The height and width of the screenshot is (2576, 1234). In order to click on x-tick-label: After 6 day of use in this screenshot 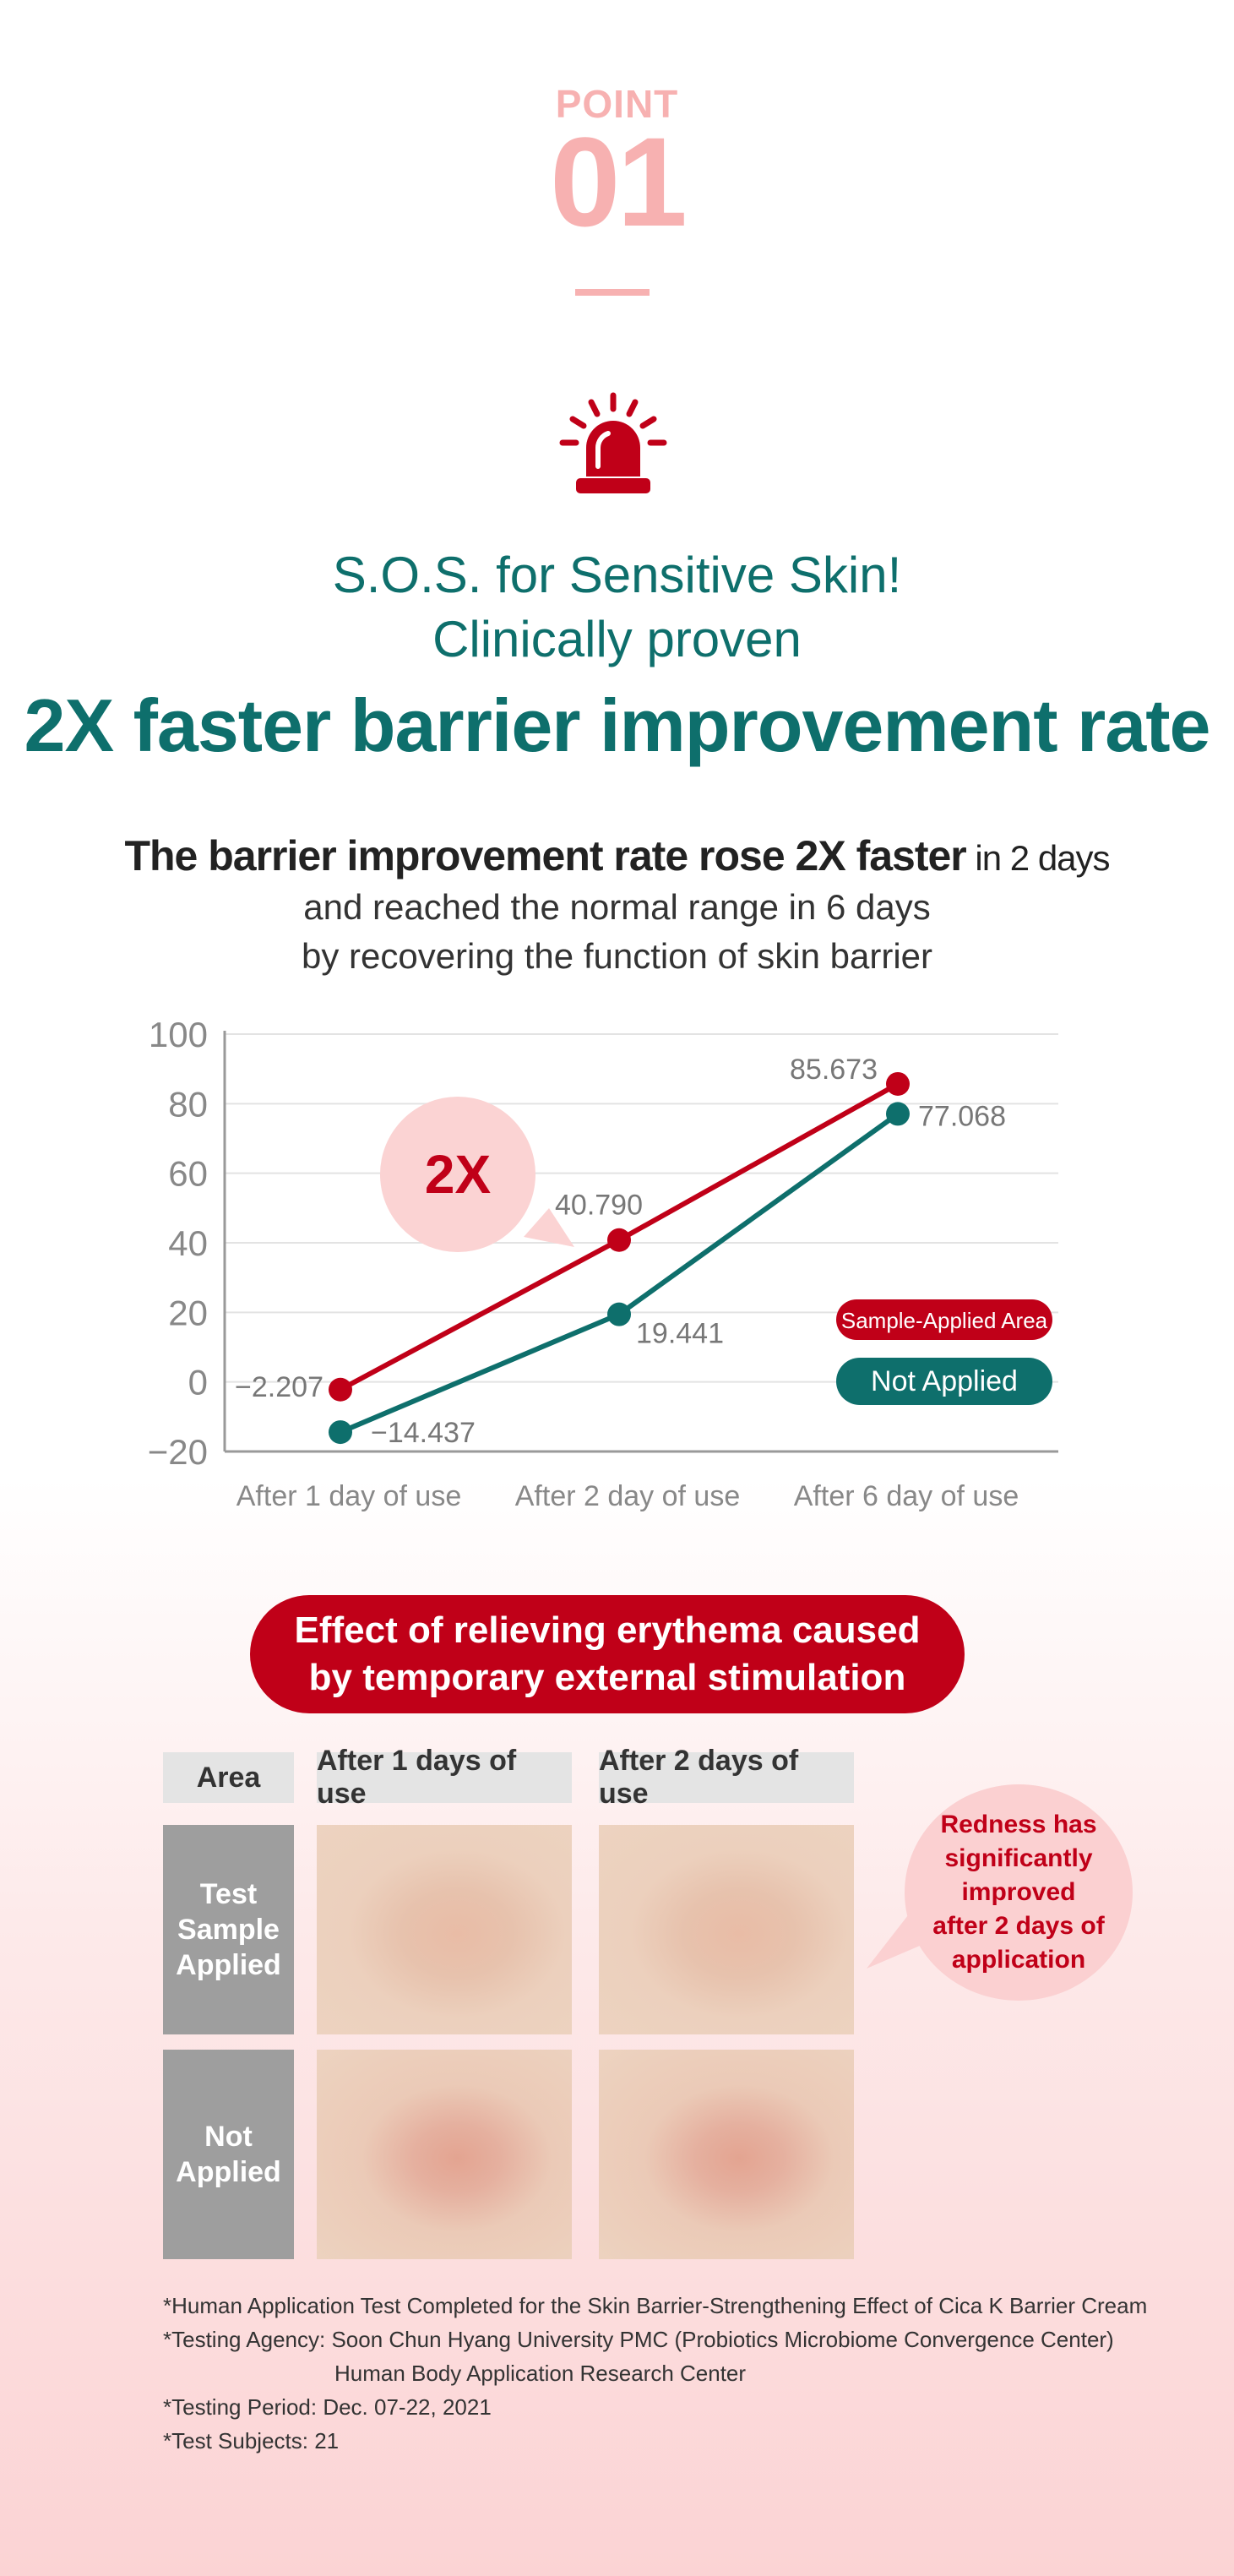, I will do `click(907, 1496)`.